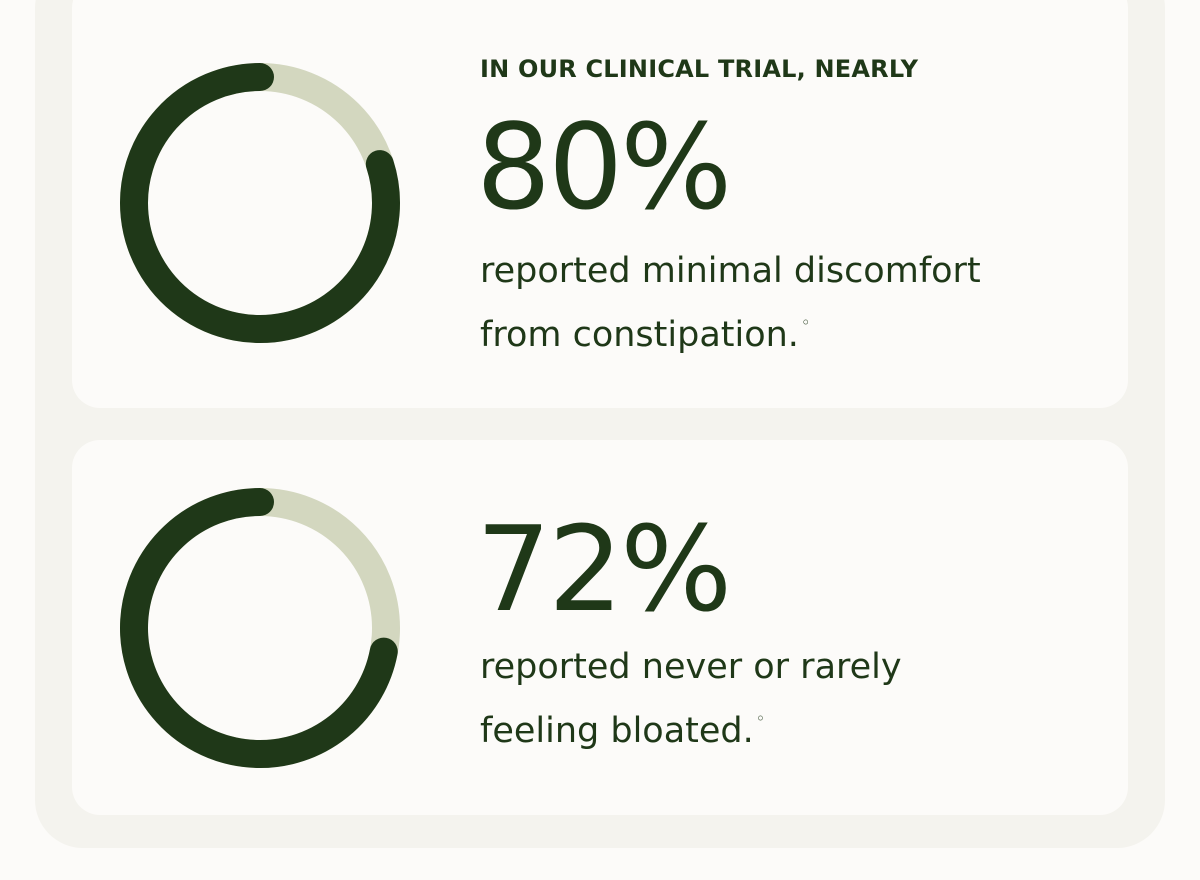  I want to click on description-line: feeling bloated. ◦, so click(691, 725).